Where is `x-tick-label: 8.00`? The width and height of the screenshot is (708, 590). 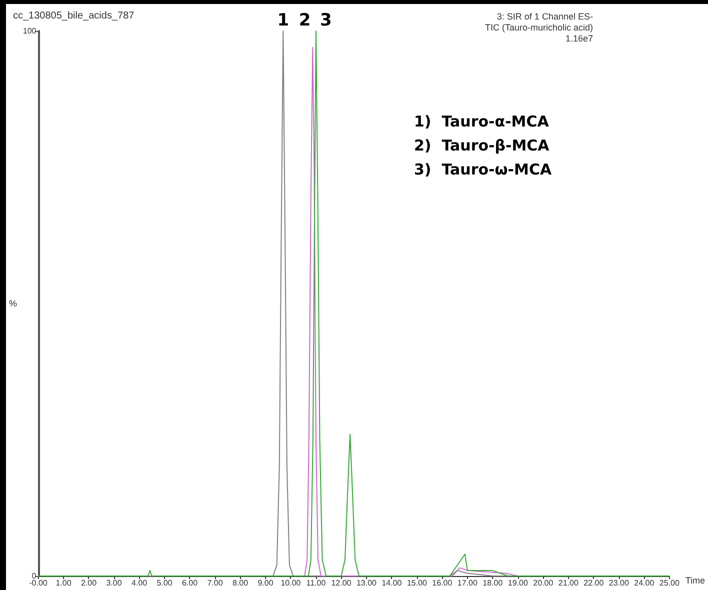 x-tick-label: 8.00 is located at coordinates (240, 583).